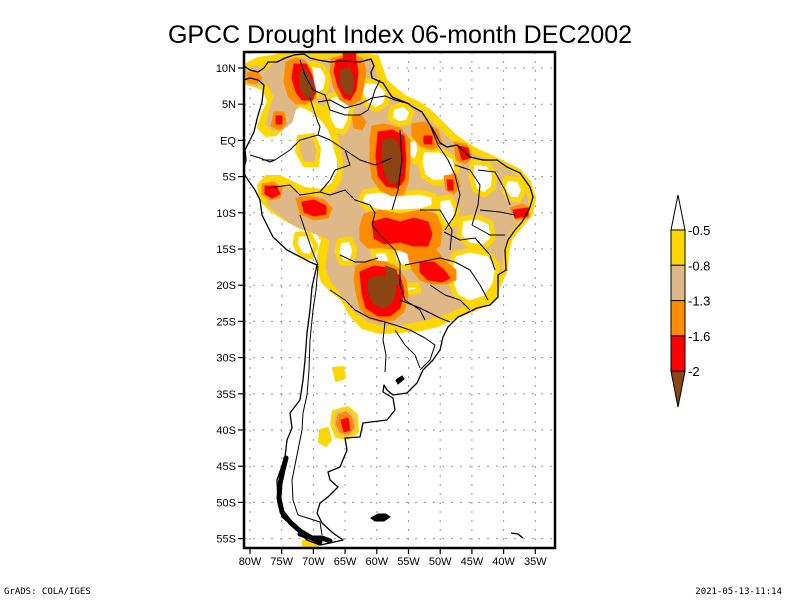 The height and width of the screenshot is (600, 800). I want to click on lat-tick-label: 20S, so click(226, 286).